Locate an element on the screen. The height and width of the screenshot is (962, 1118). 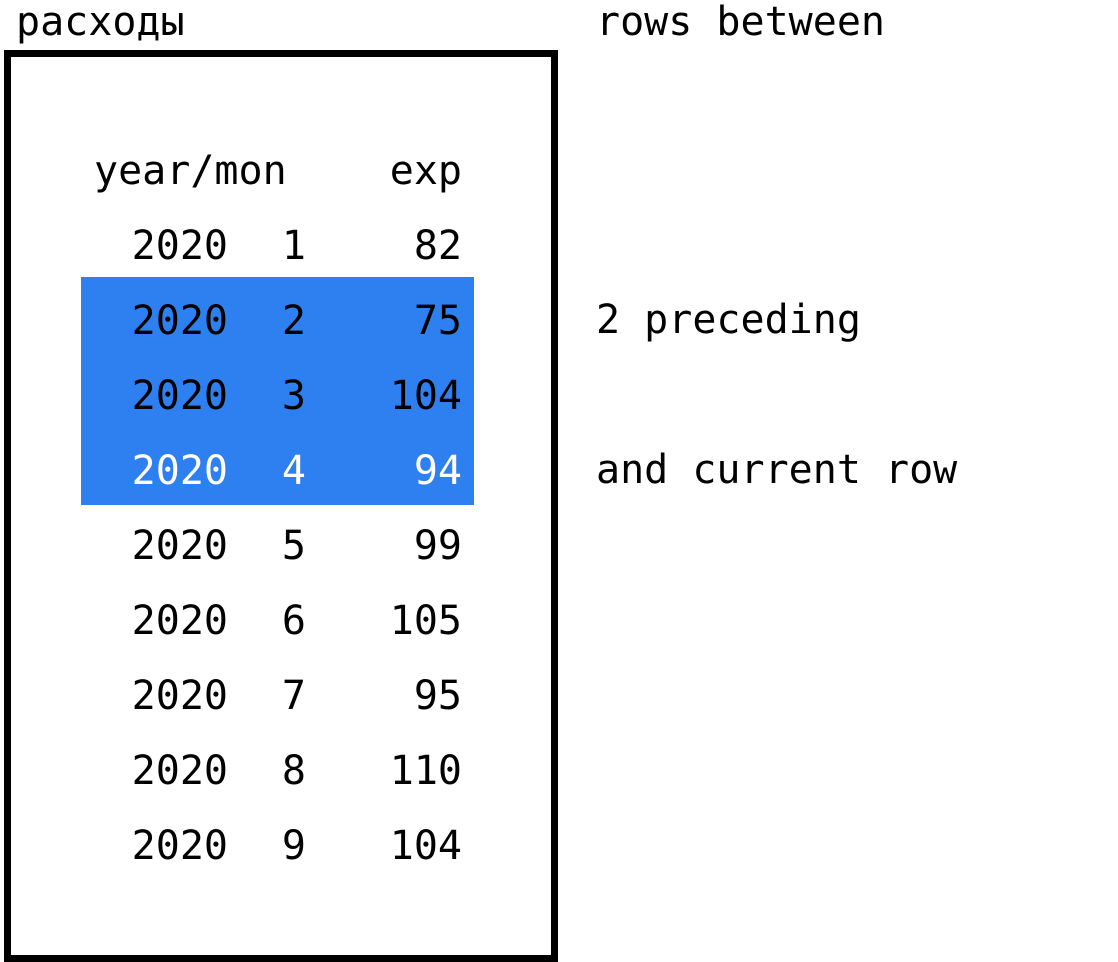
table-cell-exp: 110 is located at coordinates (425, 771).